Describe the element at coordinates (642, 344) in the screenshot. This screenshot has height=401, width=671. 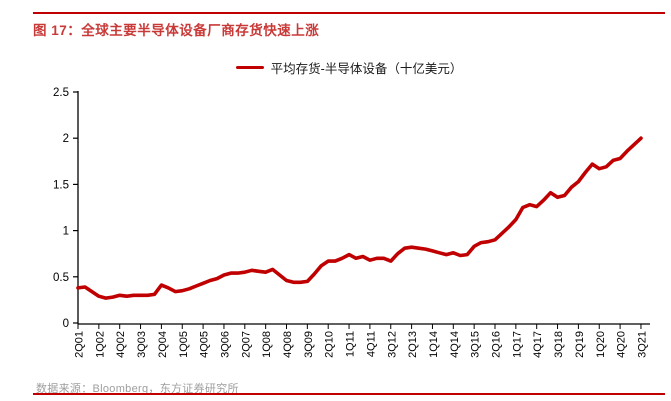
I see `x-tick-label: 3Q21` at that location.